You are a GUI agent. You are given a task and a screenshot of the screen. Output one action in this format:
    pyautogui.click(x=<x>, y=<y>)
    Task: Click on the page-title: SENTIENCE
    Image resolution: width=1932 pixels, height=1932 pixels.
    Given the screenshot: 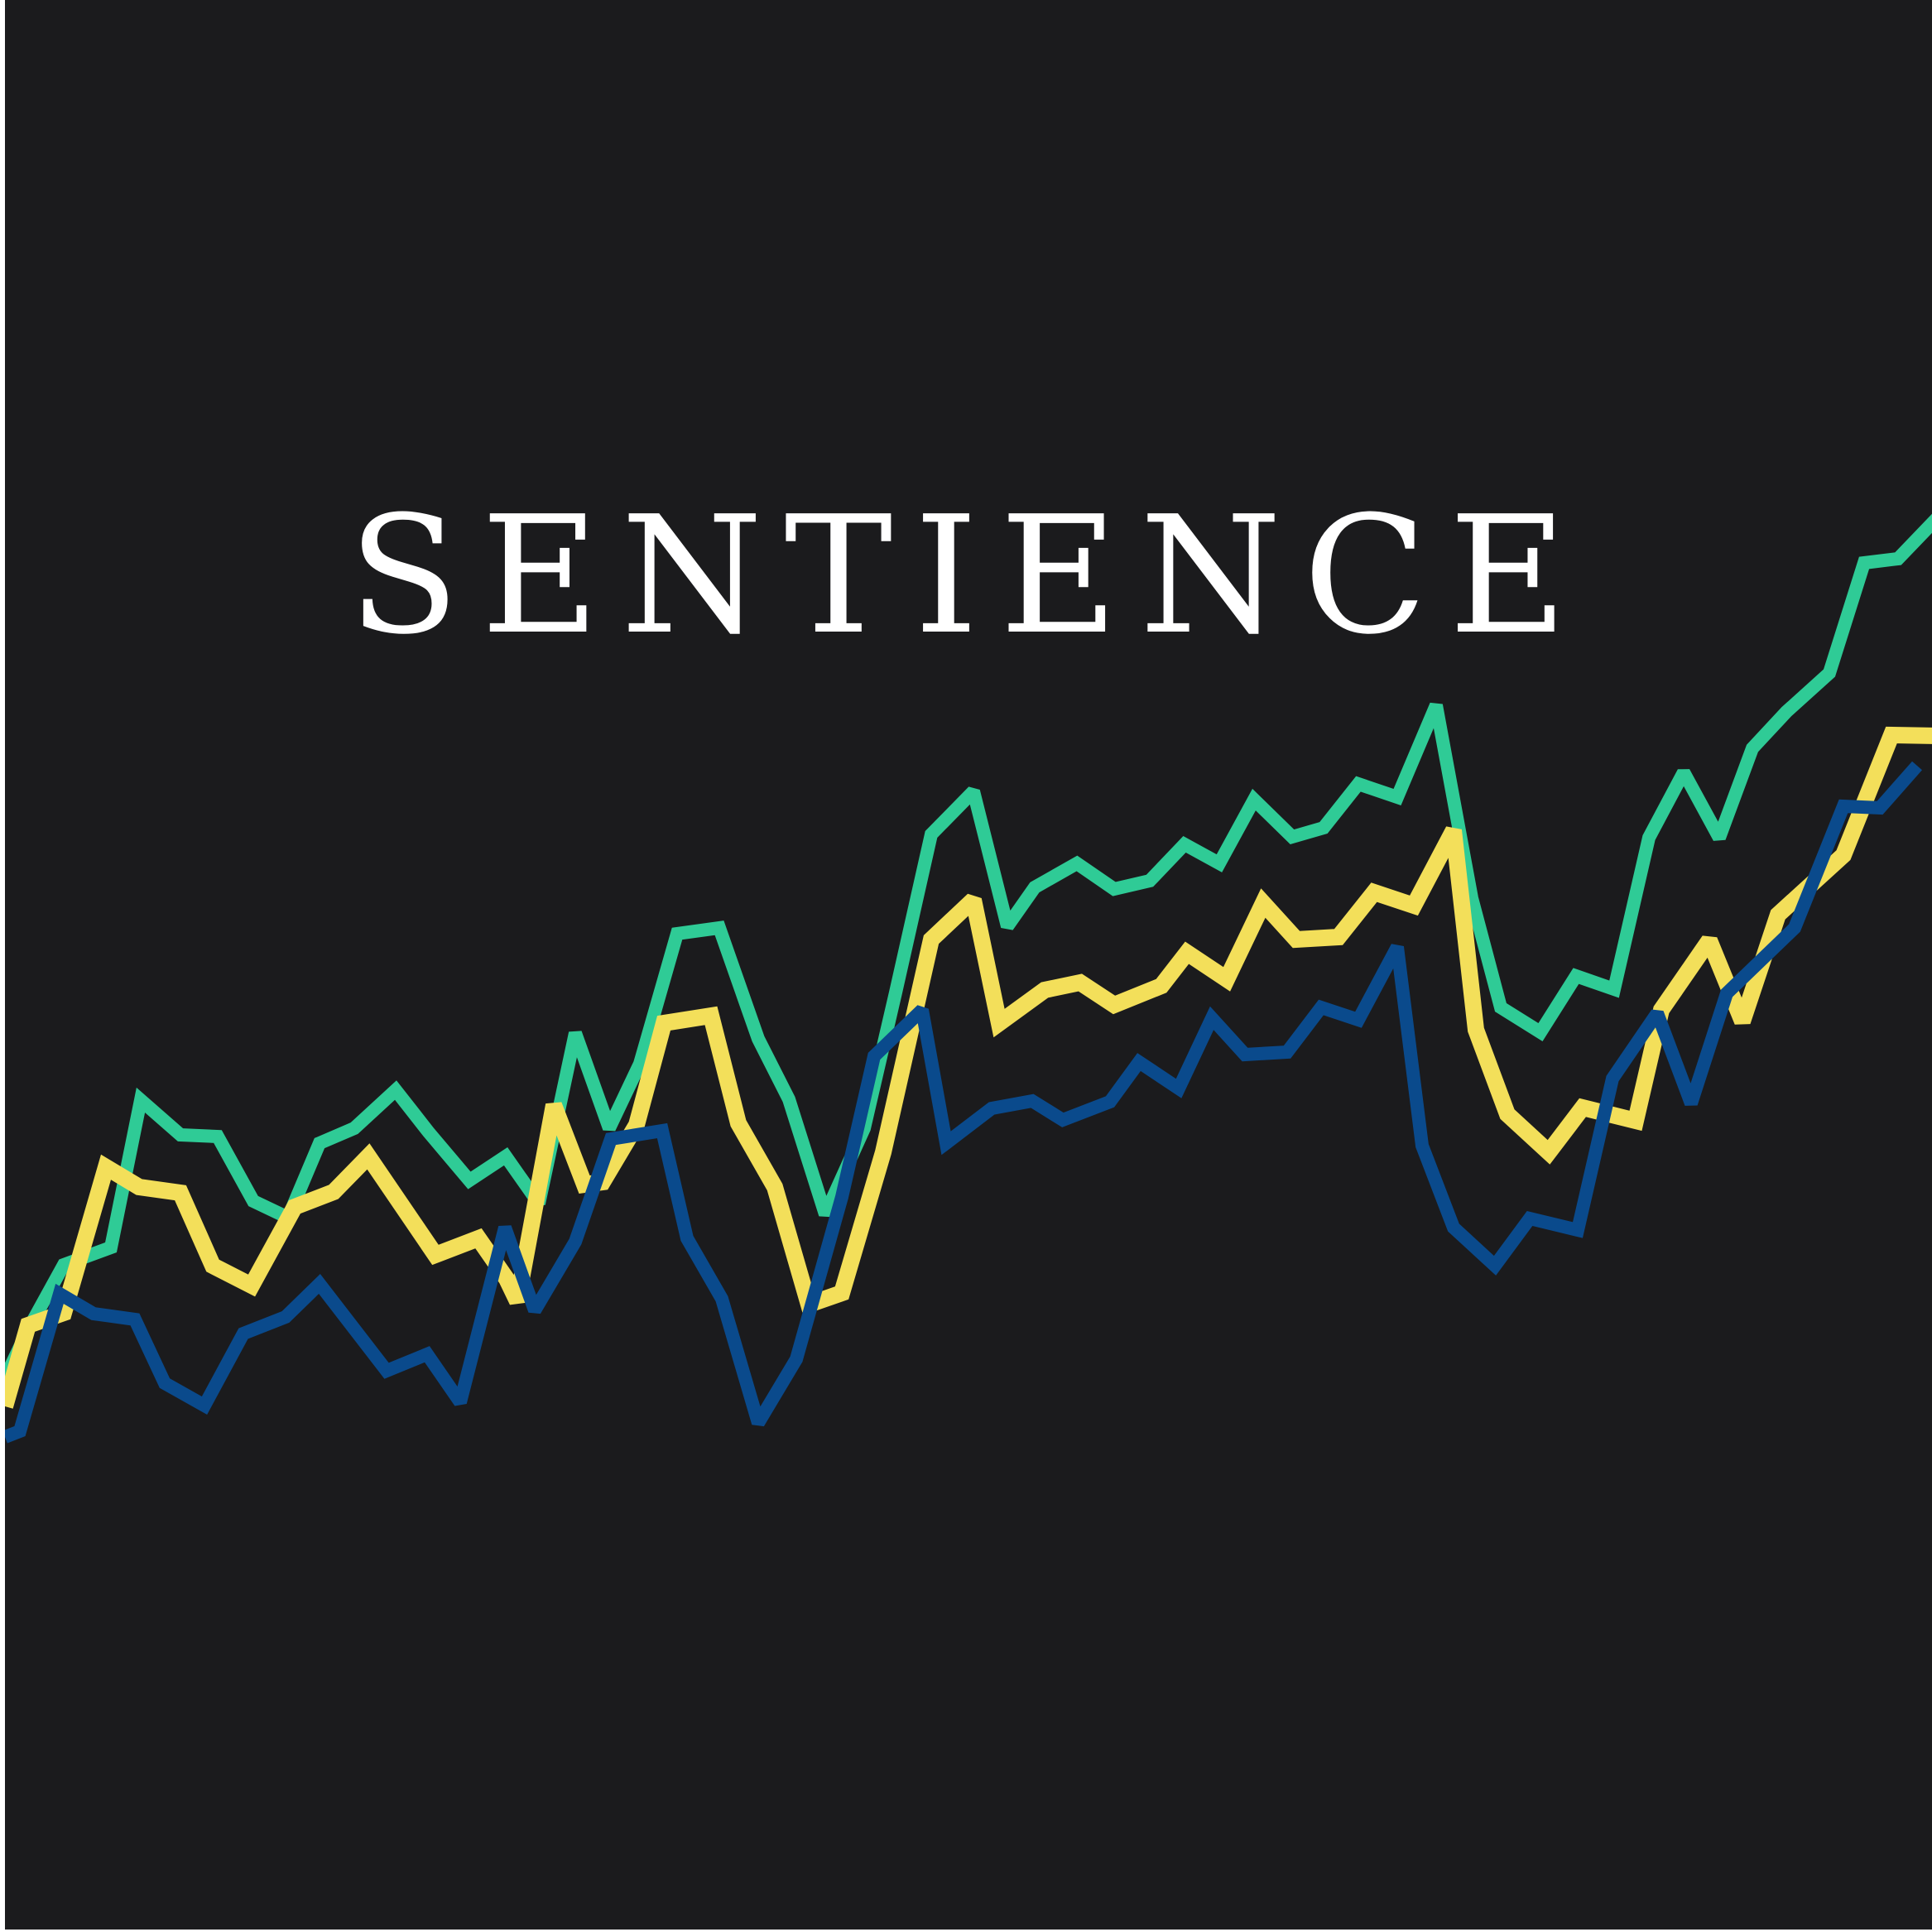 What is the action you would take?
    pyautogui.click(x=968, y=576)
    